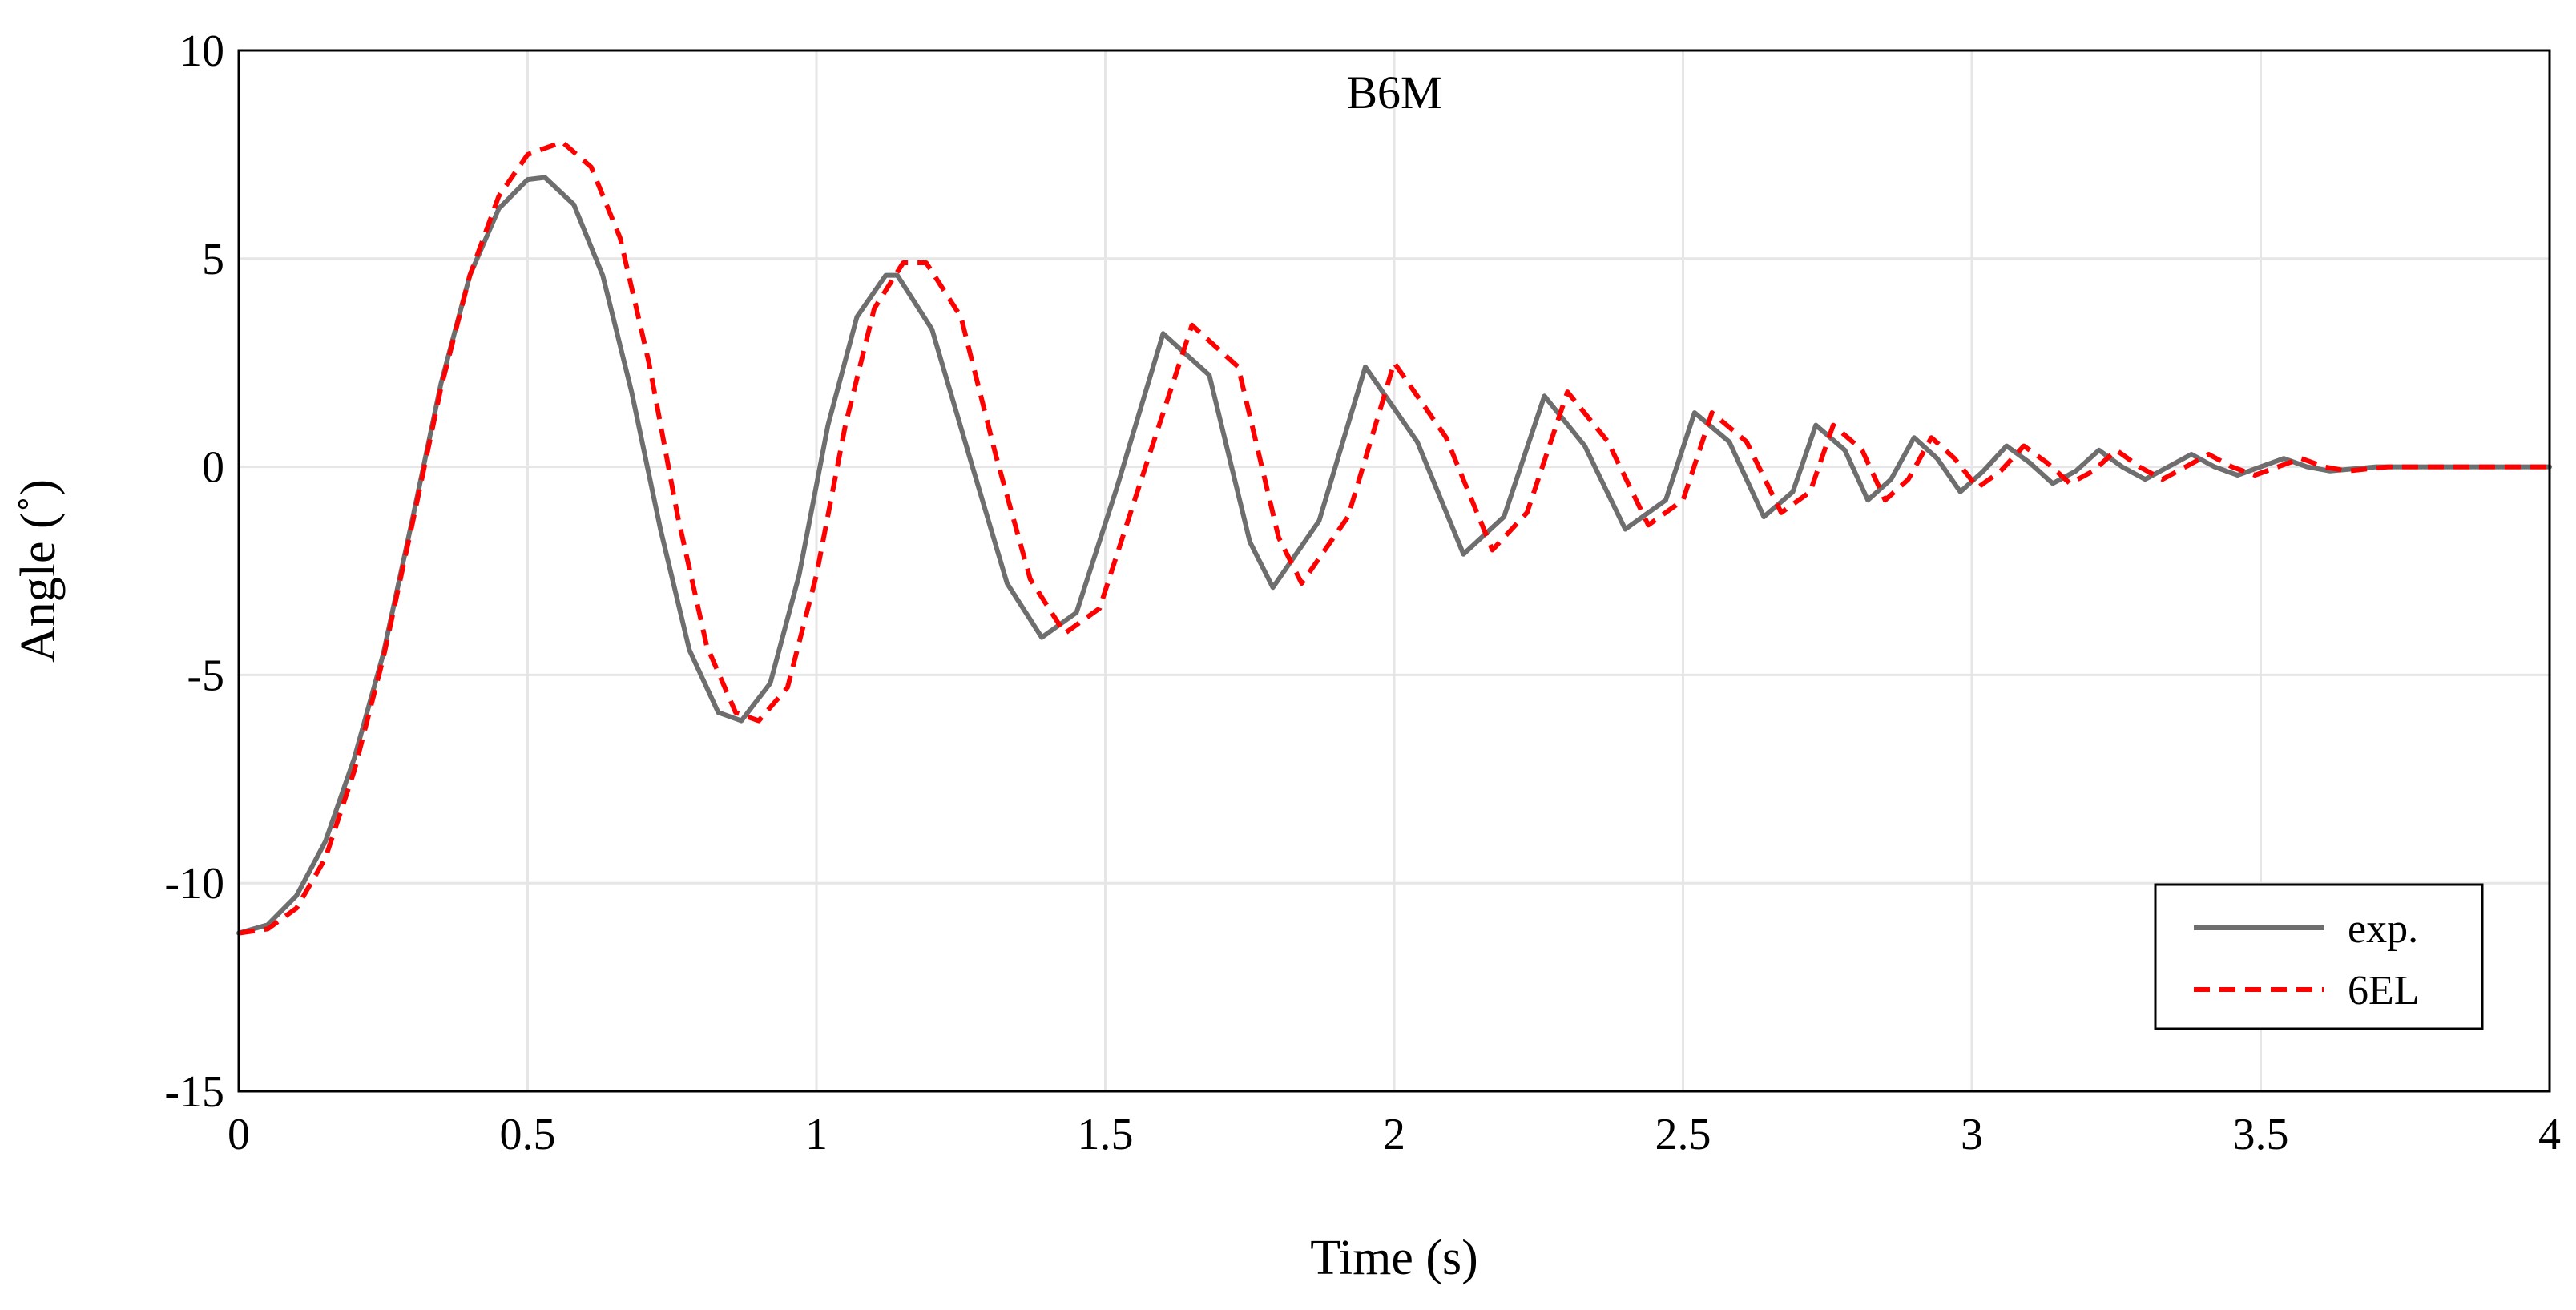 Image resolution: width=2576 pixels, height=1310 pixels. Describe the element at coordinates (1393, 93) in the screenshot. I see `chart-title: B6M` at that location.